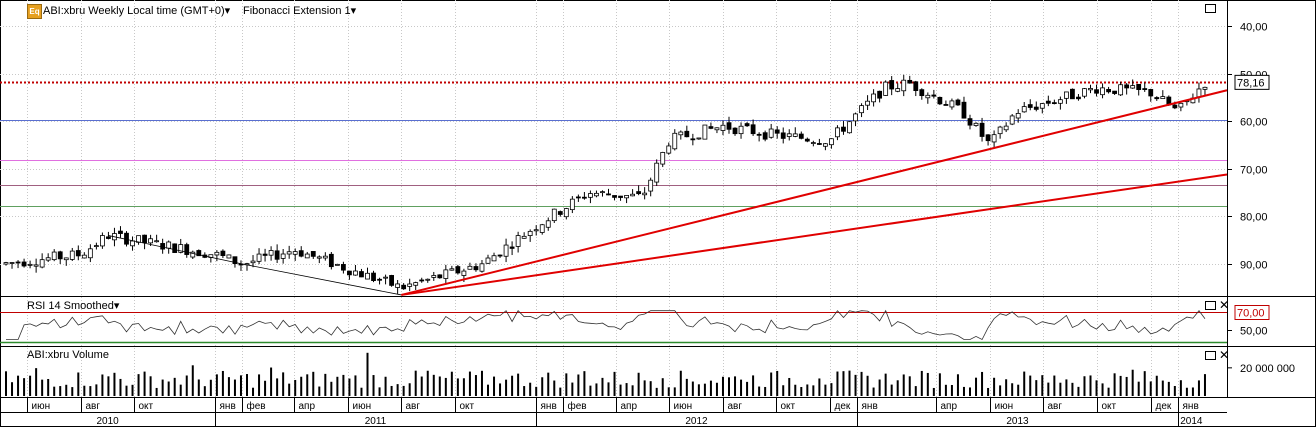  What do you see at coordinates (136, 10) in the screenshot?
I see `symbol-label: ABI:xbru Weekly Local time (GMT+0)▾` at bounding box center [136, 10].